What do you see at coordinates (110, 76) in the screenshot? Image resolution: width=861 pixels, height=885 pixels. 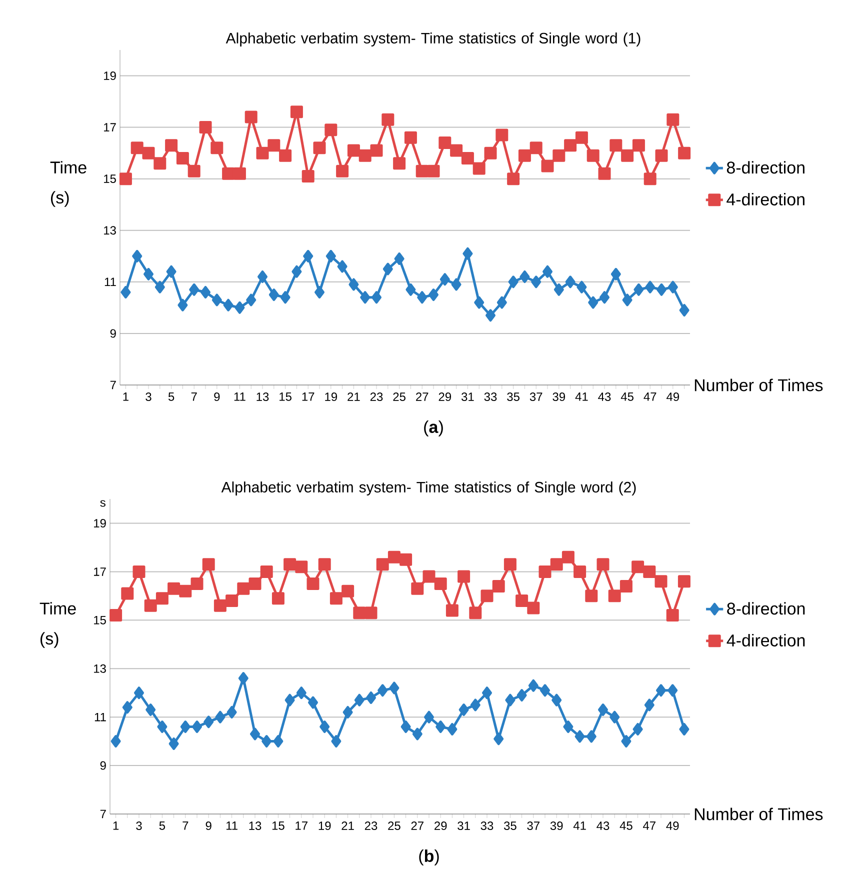 I see `y-tick-label: 19` at bounding box center [110, 76].